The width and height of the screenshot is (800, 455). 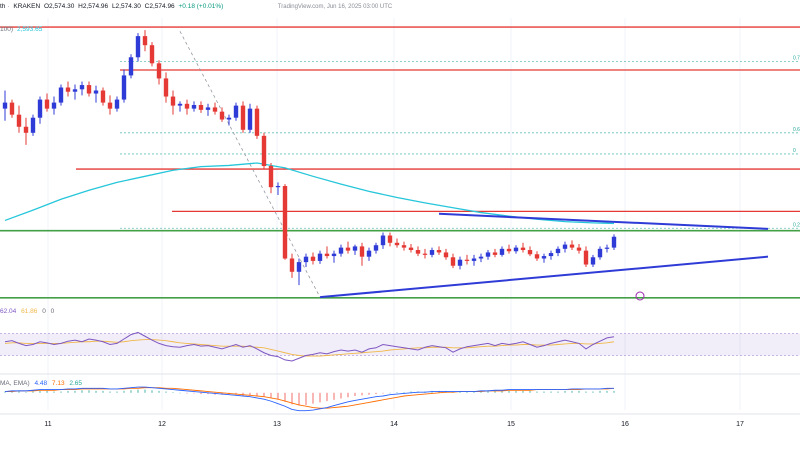 What do you see at coordinates (15, 383) in the screenshot?
I see `macd-name: MA, EMA)` at bounding box center [15, 383].